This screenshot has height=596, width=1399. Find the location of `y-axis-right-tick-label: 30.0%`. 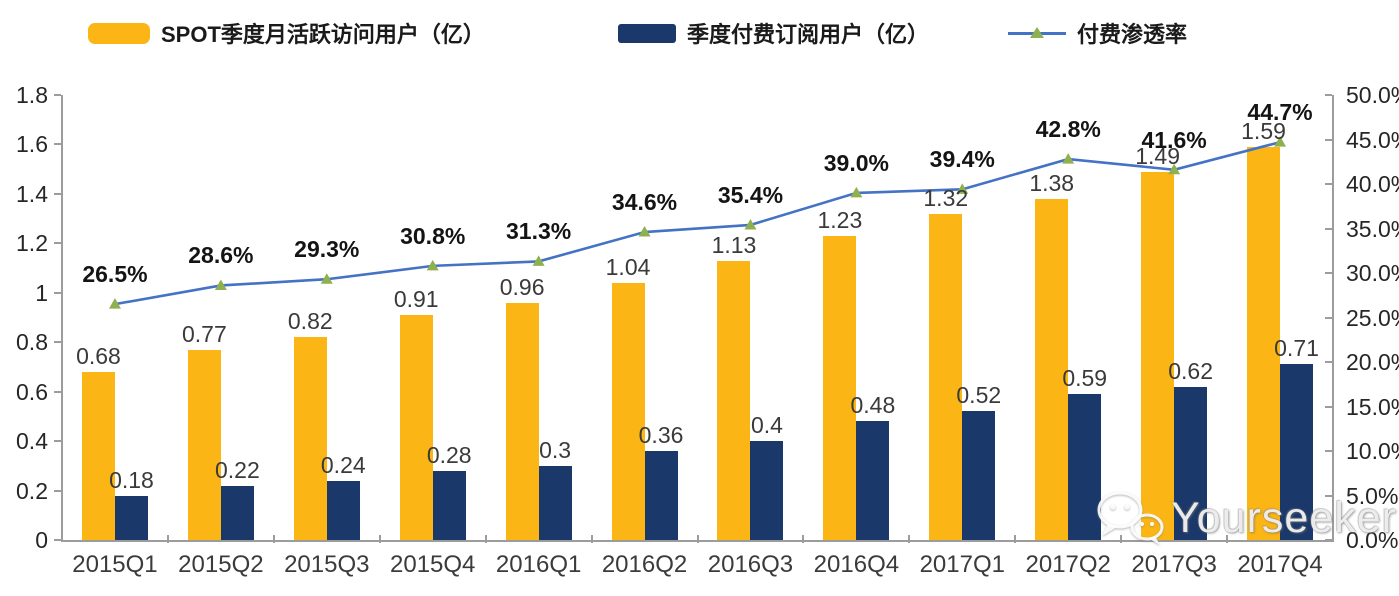

y-axis-right-tick-label: 30.0% is located at coordinates (1372, 273).